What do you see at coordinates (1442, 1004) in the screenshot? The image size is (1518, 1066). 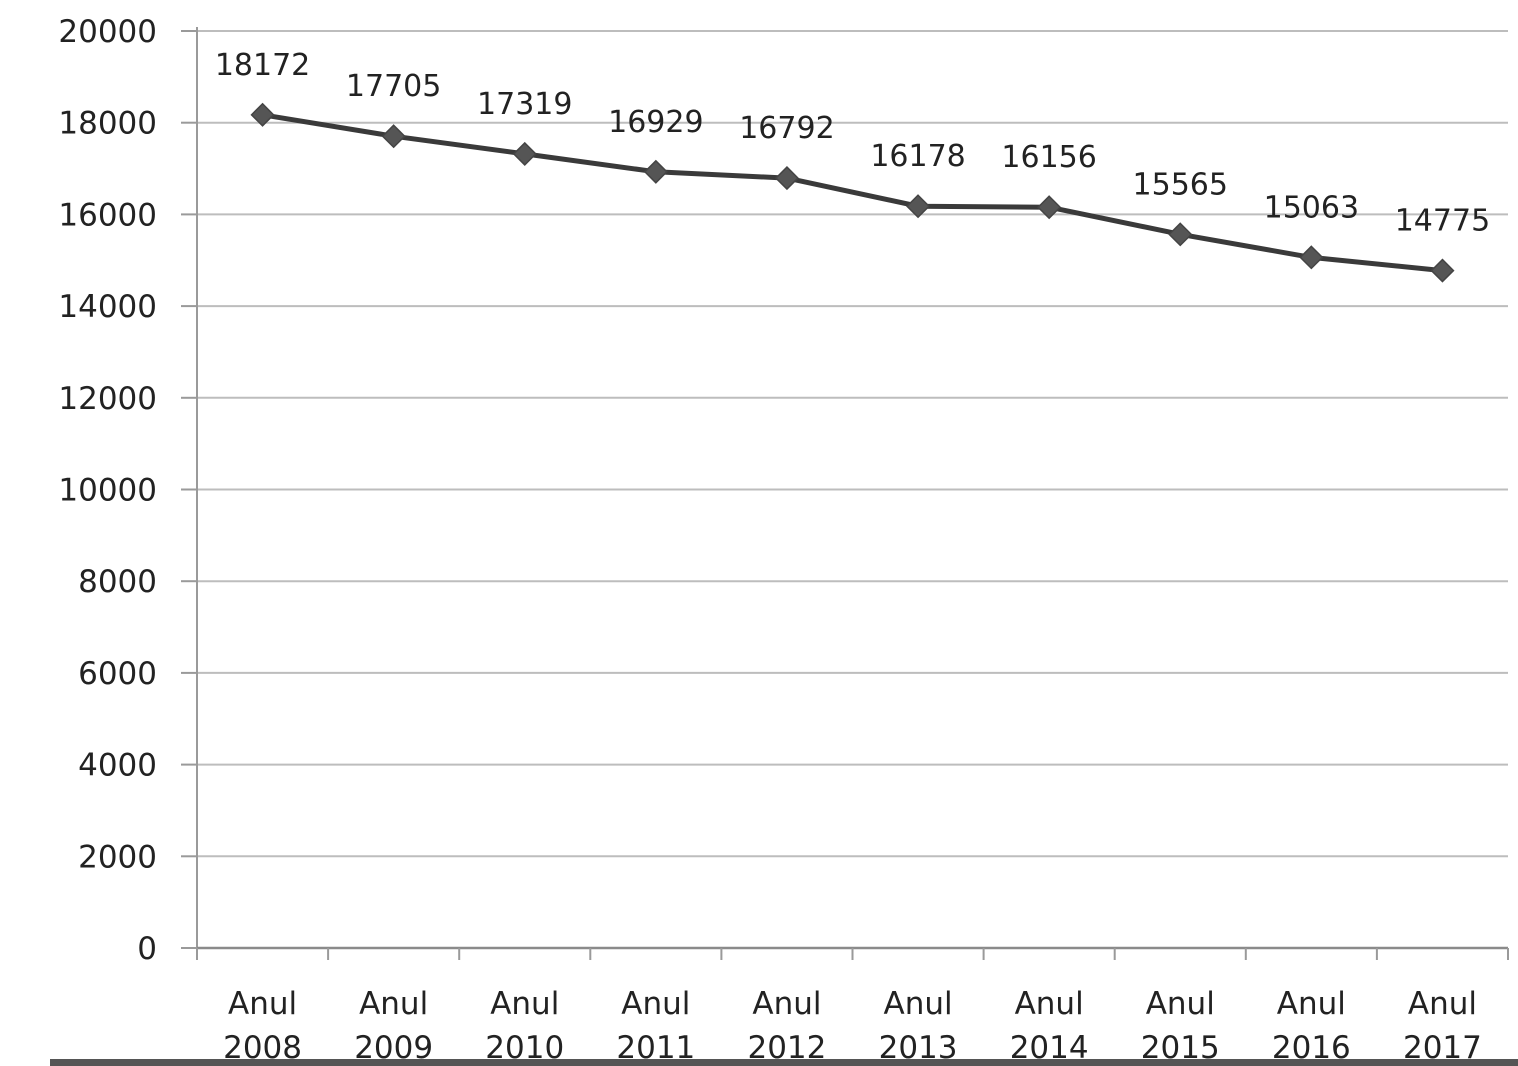 I see `x-tick-label-9-line1: Anul` at bounding box center [1442, 1004].